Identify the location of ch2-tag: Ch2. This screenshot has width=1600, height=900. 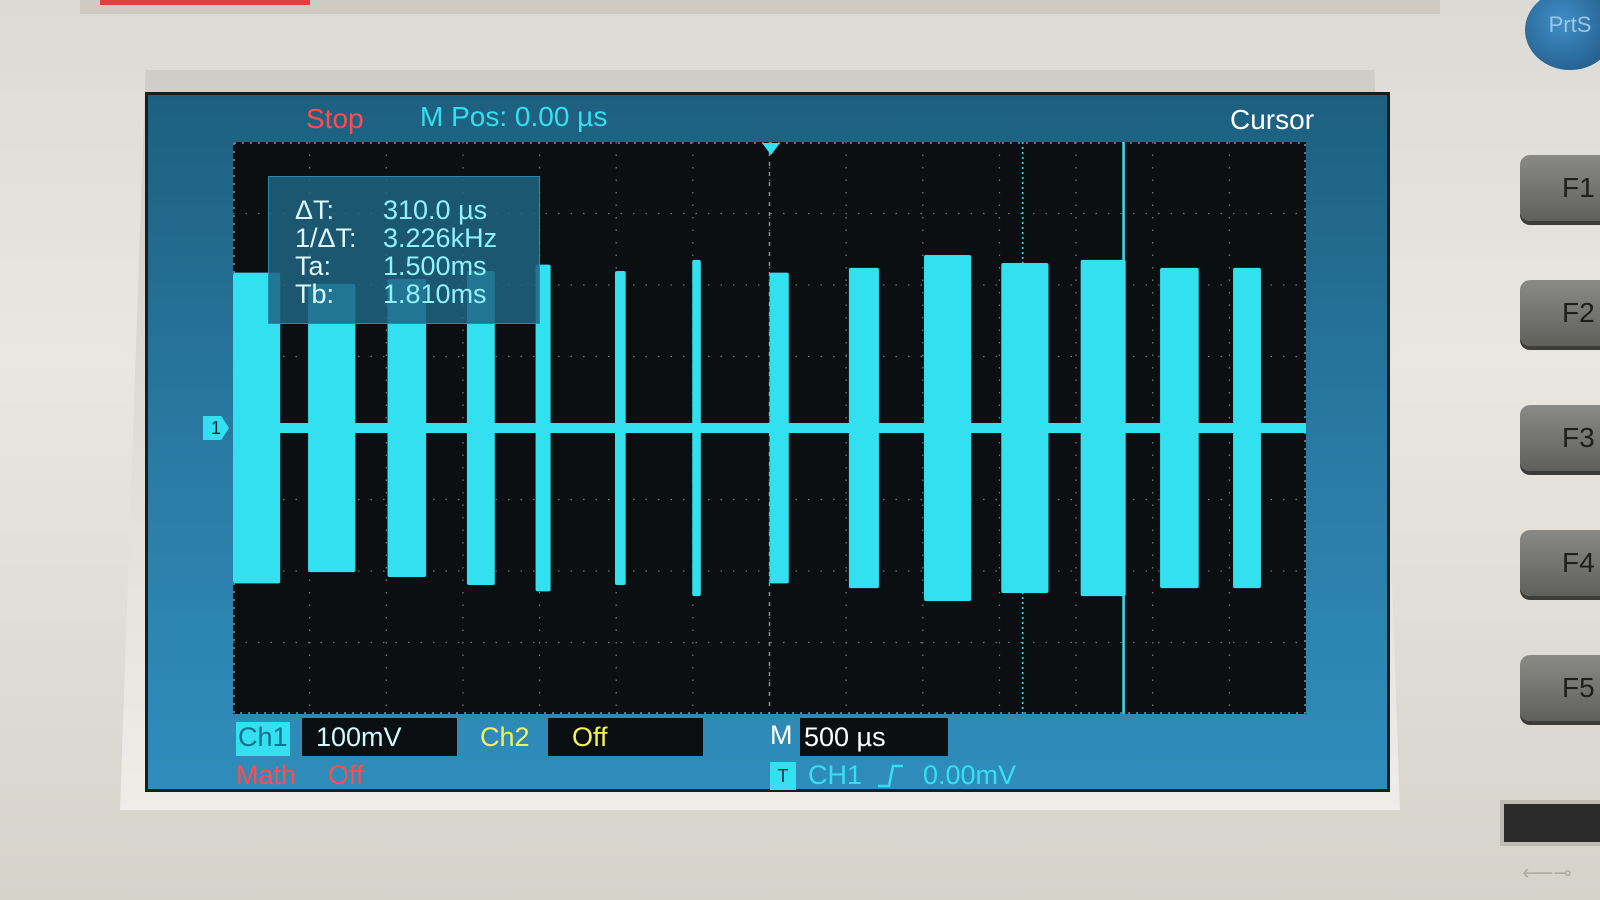
(505, 737).